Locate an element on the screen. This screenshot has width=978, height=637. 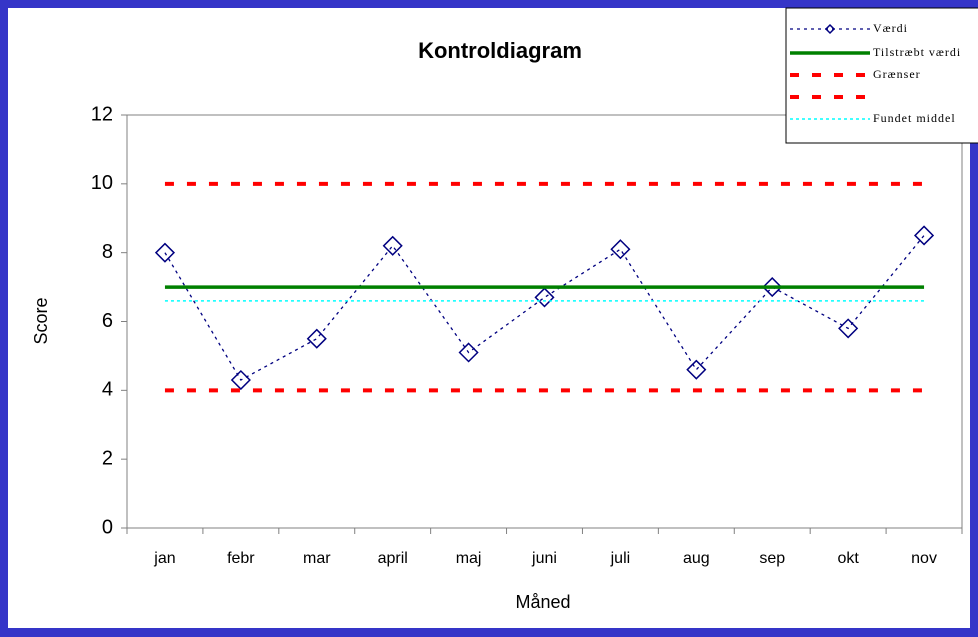
chart-title: Kontroldiagram is located at coordinates (500, 50).